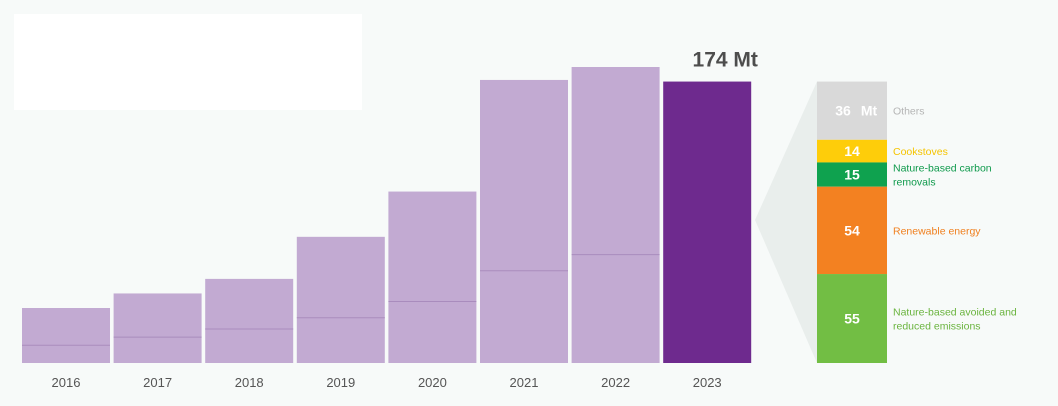 The height and width of the screenshot is (406, 1058). Describe the element at coordinates (157, 382) in the screenshot. I see `tick-label-2017: 2017` at that location.